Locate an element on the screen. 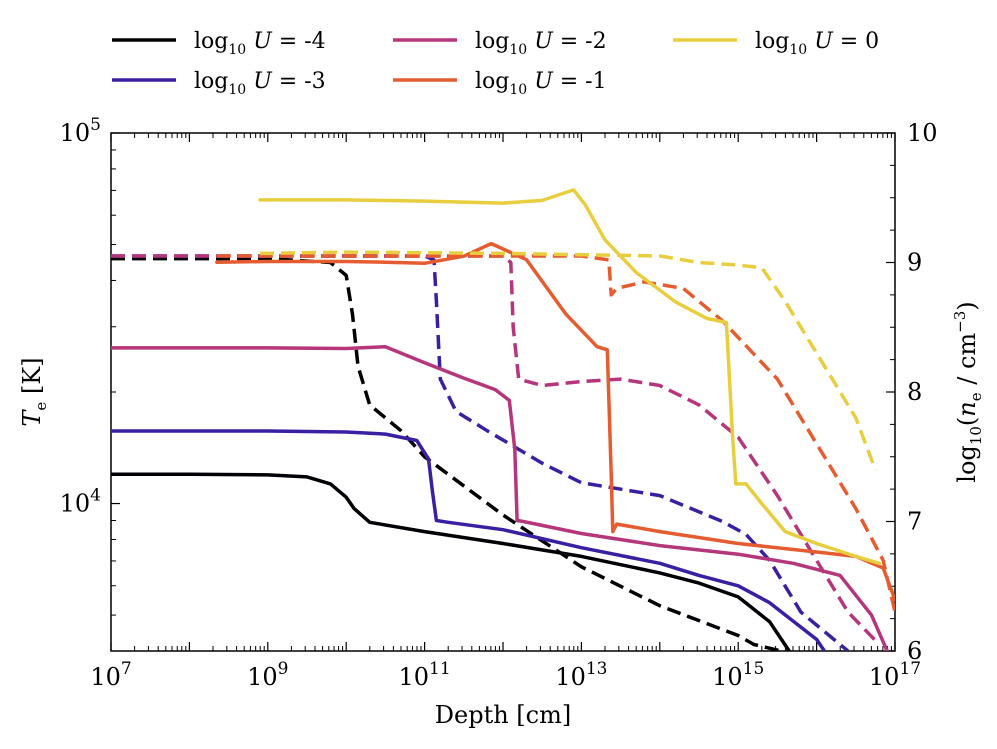 This screenshot has height=749, width=997. y-axis-left-label: Te [K] is located at coordinates (34, 391).